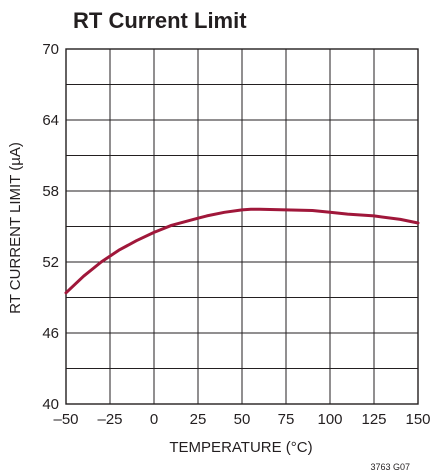  What do you see at coordinates (154, 419) in the screenshot?
I see `x-tick-label: 0` at bounding box center [154, 419].